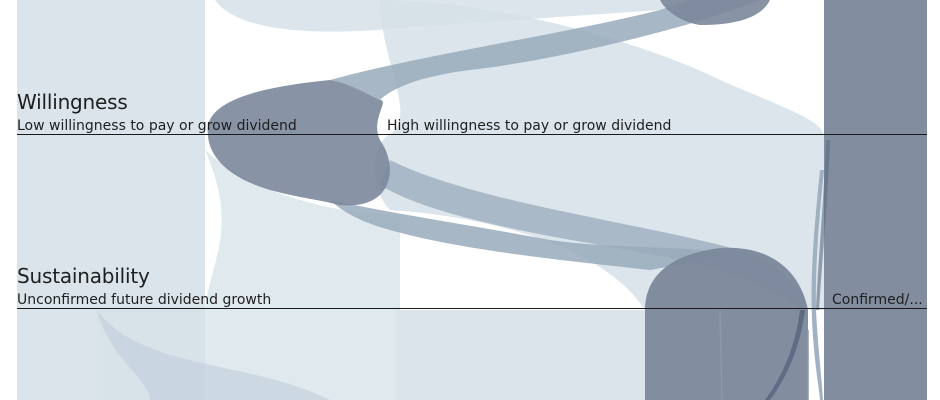  What do you see at coordinates (144, 300) in the screenshot?
I see `category-label-unconfirmed: Unconfirmed future dividend growth` at bounding box center [144, 300].